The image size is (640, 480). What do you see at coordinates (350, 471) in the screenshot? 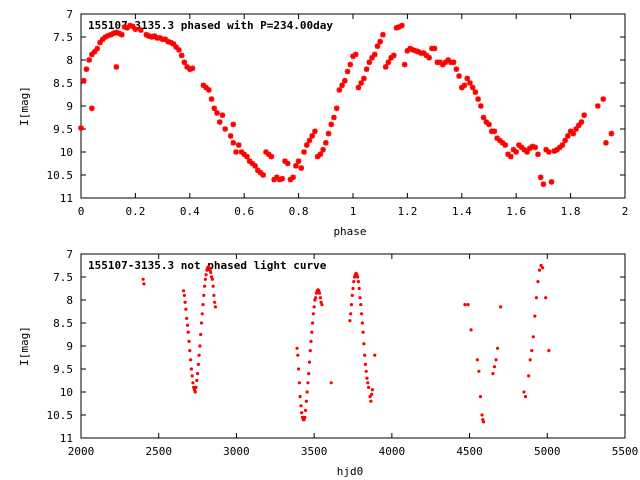
I see `x-axis-label-bottom: hjd0` at bounding box center [350, 471].